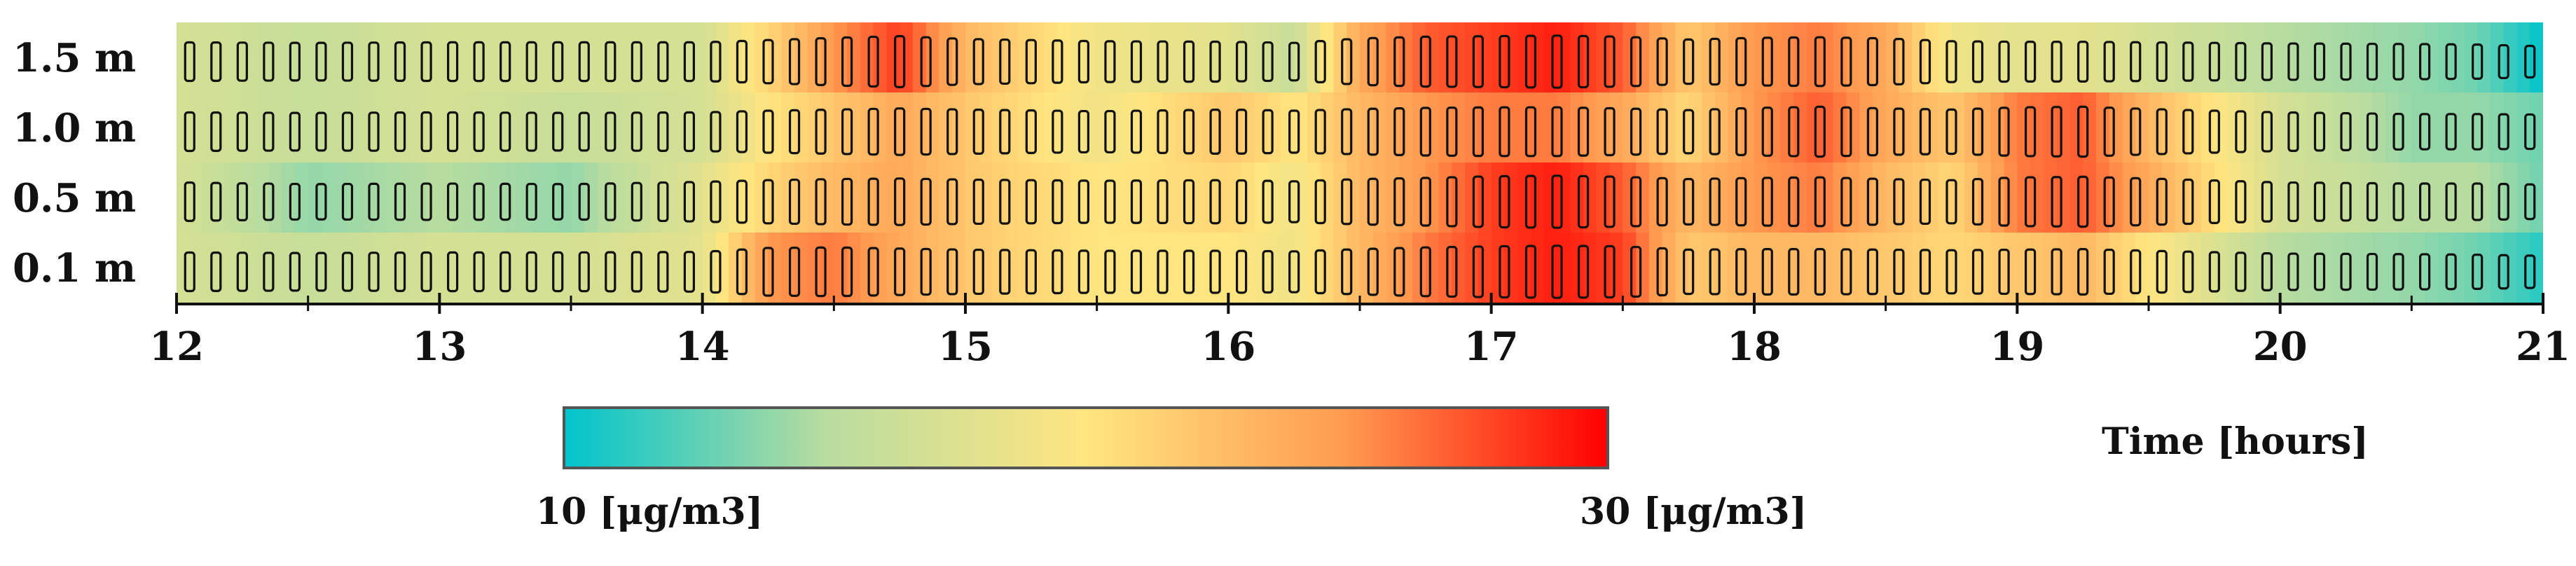 The width and height of the screenshot is (2576, 566). I want to click on x-tick-label: 15, so click(965, 347).